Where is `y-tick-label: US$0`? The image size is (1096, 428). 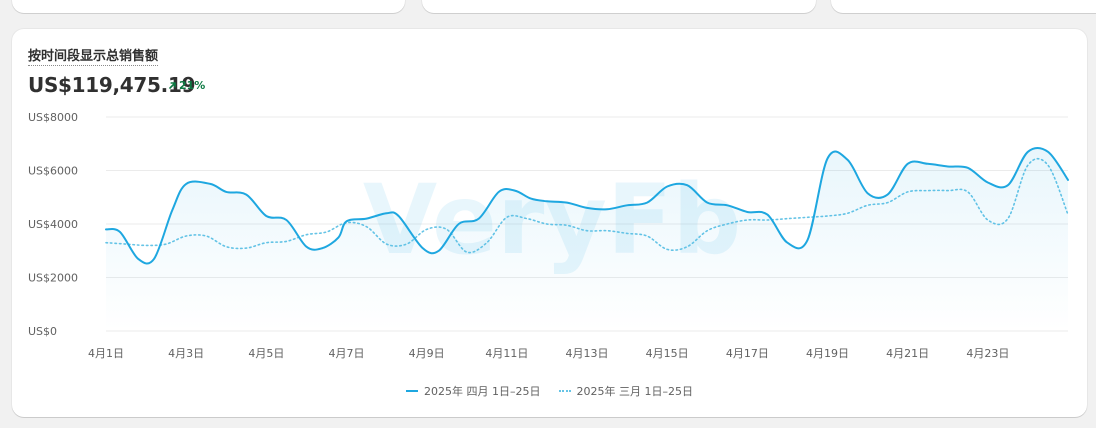
y-tick-label: US$0 is located at coordinates (42, 331).